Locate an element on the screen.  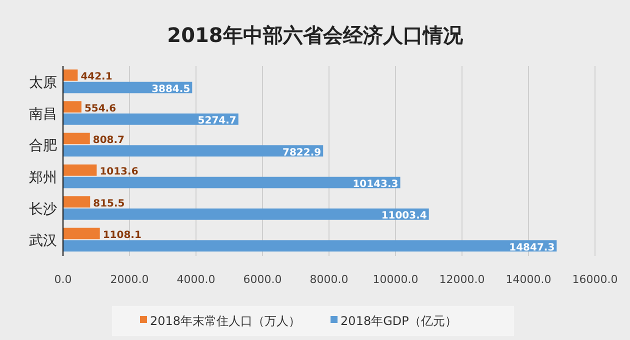
y-tick-label: 武汉 is located at coordinates (43, 241).